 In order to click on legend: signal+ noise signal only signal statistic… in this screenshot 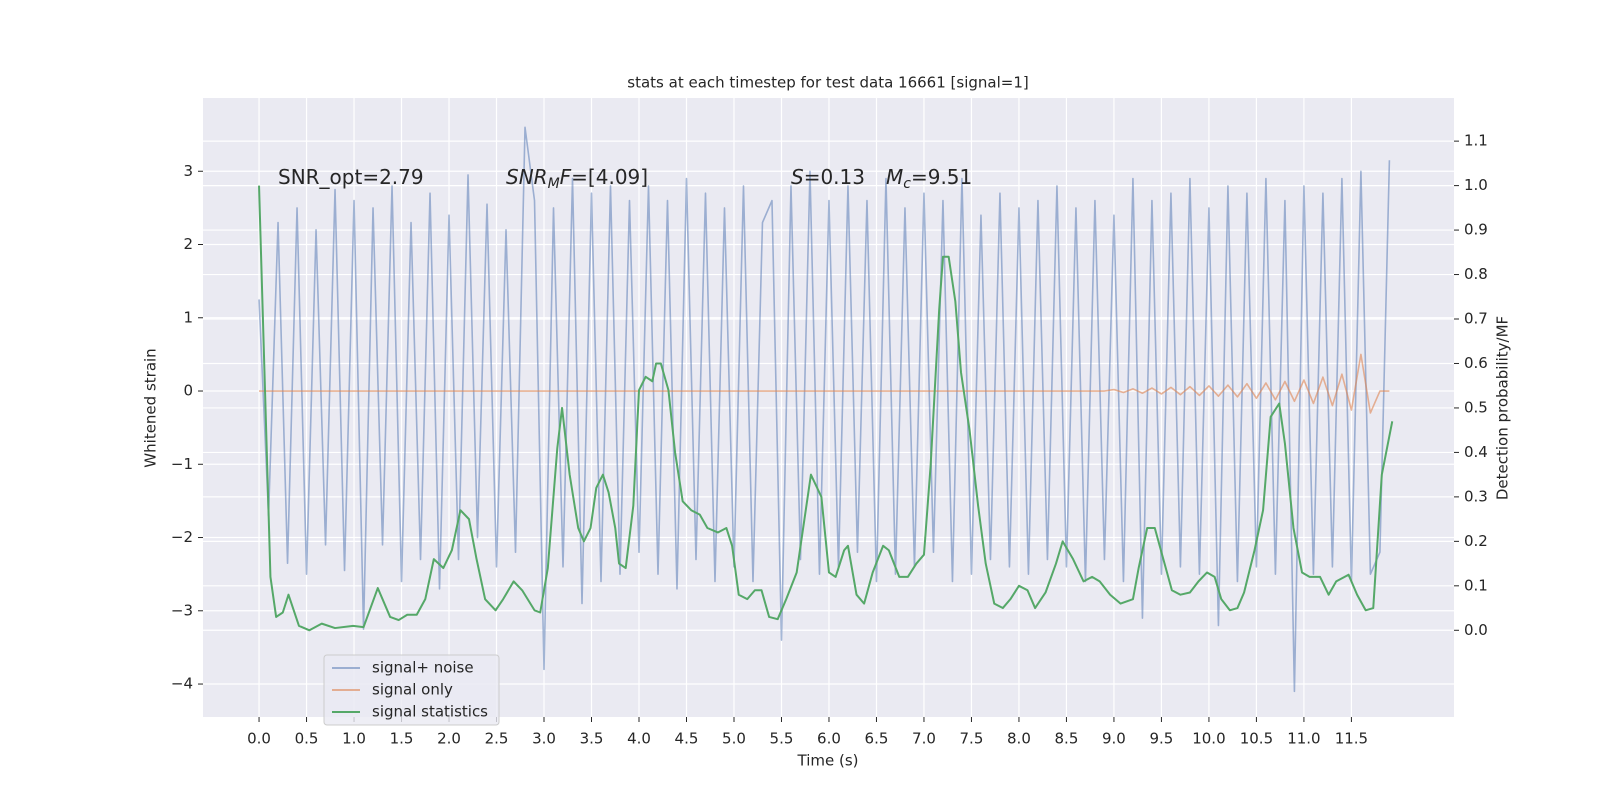, I will do `click(411, 690)`.